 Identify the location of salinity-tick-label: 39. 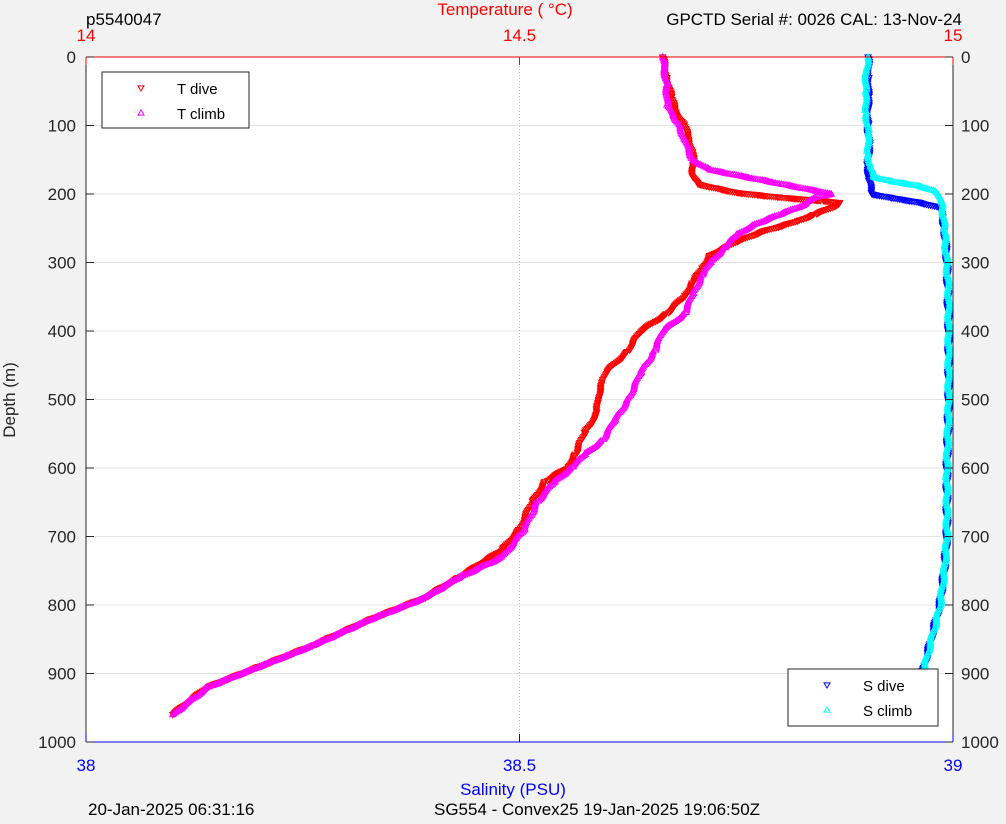
(953, 765).